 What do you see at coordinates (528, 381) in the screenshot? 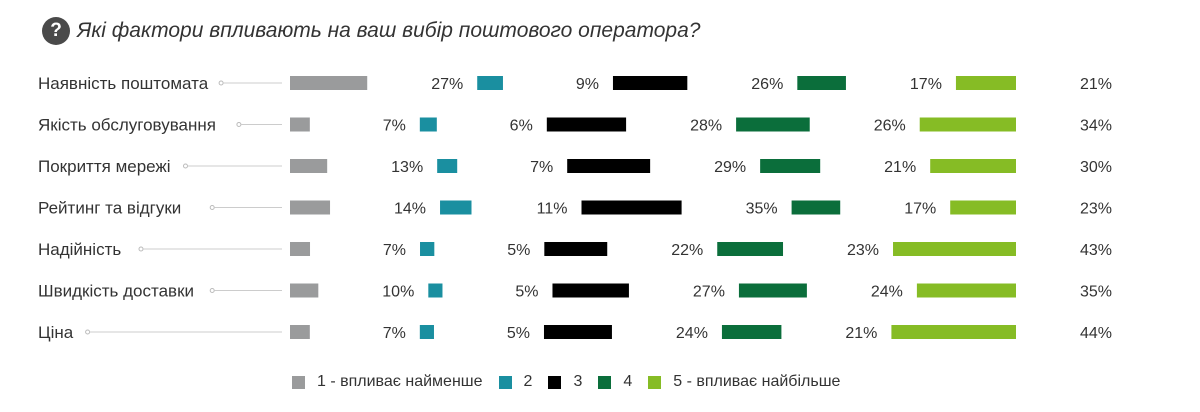
I see `legend-label: 2` at bounding box center [528, 381].